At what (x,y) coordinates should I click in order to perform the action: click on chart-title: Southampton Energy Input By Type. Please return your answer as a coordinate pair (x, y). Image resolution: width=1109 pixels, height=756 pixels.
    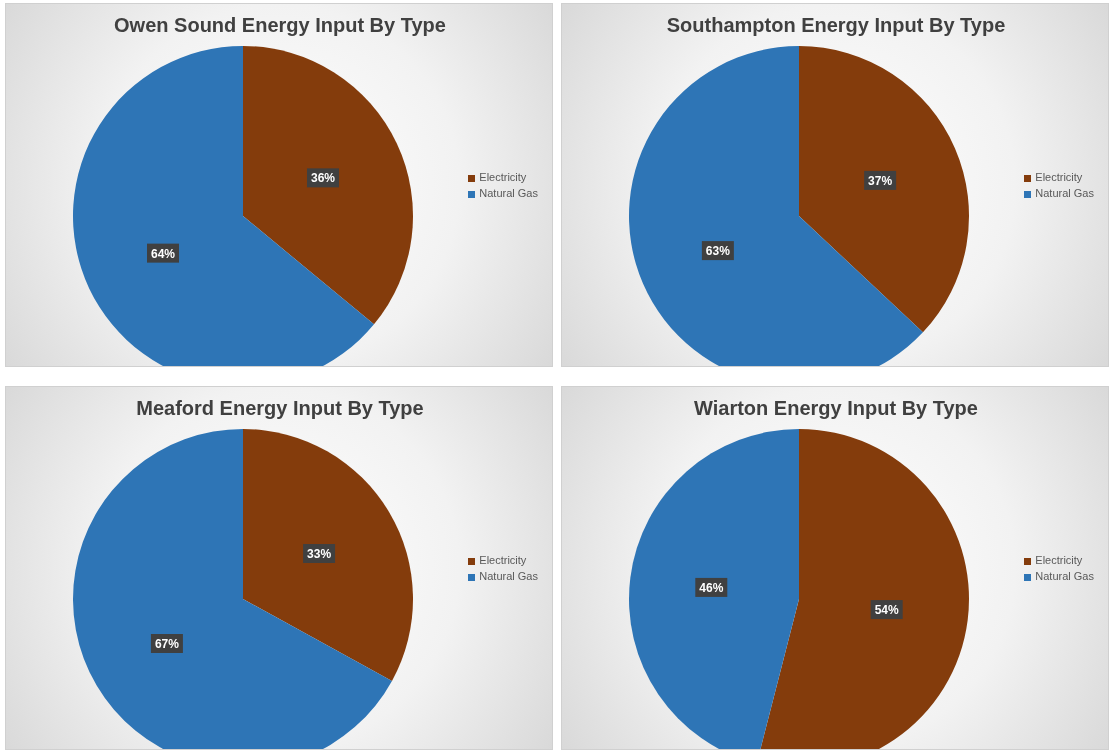
    Looking at the image, I should click on (836, 25).